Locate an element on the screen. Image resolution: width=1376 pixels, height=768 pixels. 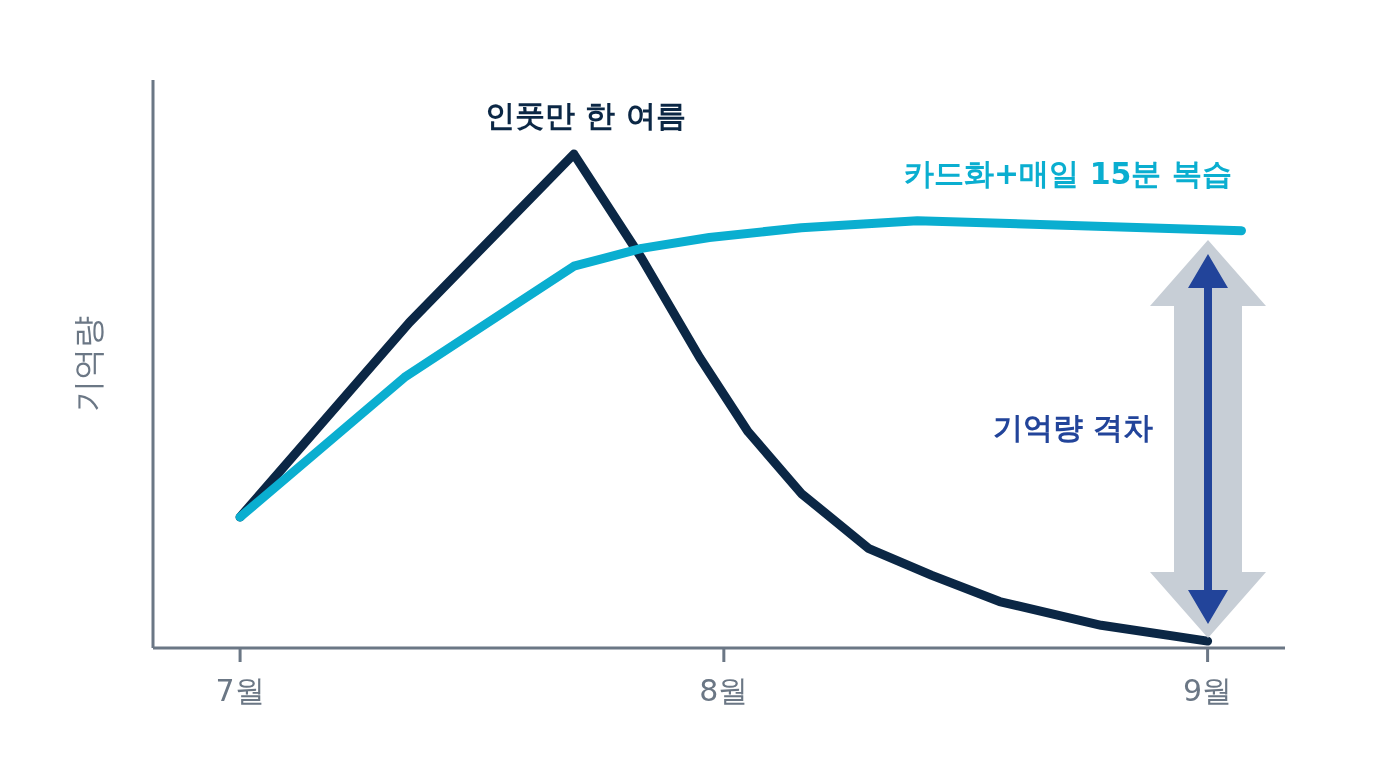
series-label: 카드화+매일 15분 복습 is located at coordinates (1068, 174).